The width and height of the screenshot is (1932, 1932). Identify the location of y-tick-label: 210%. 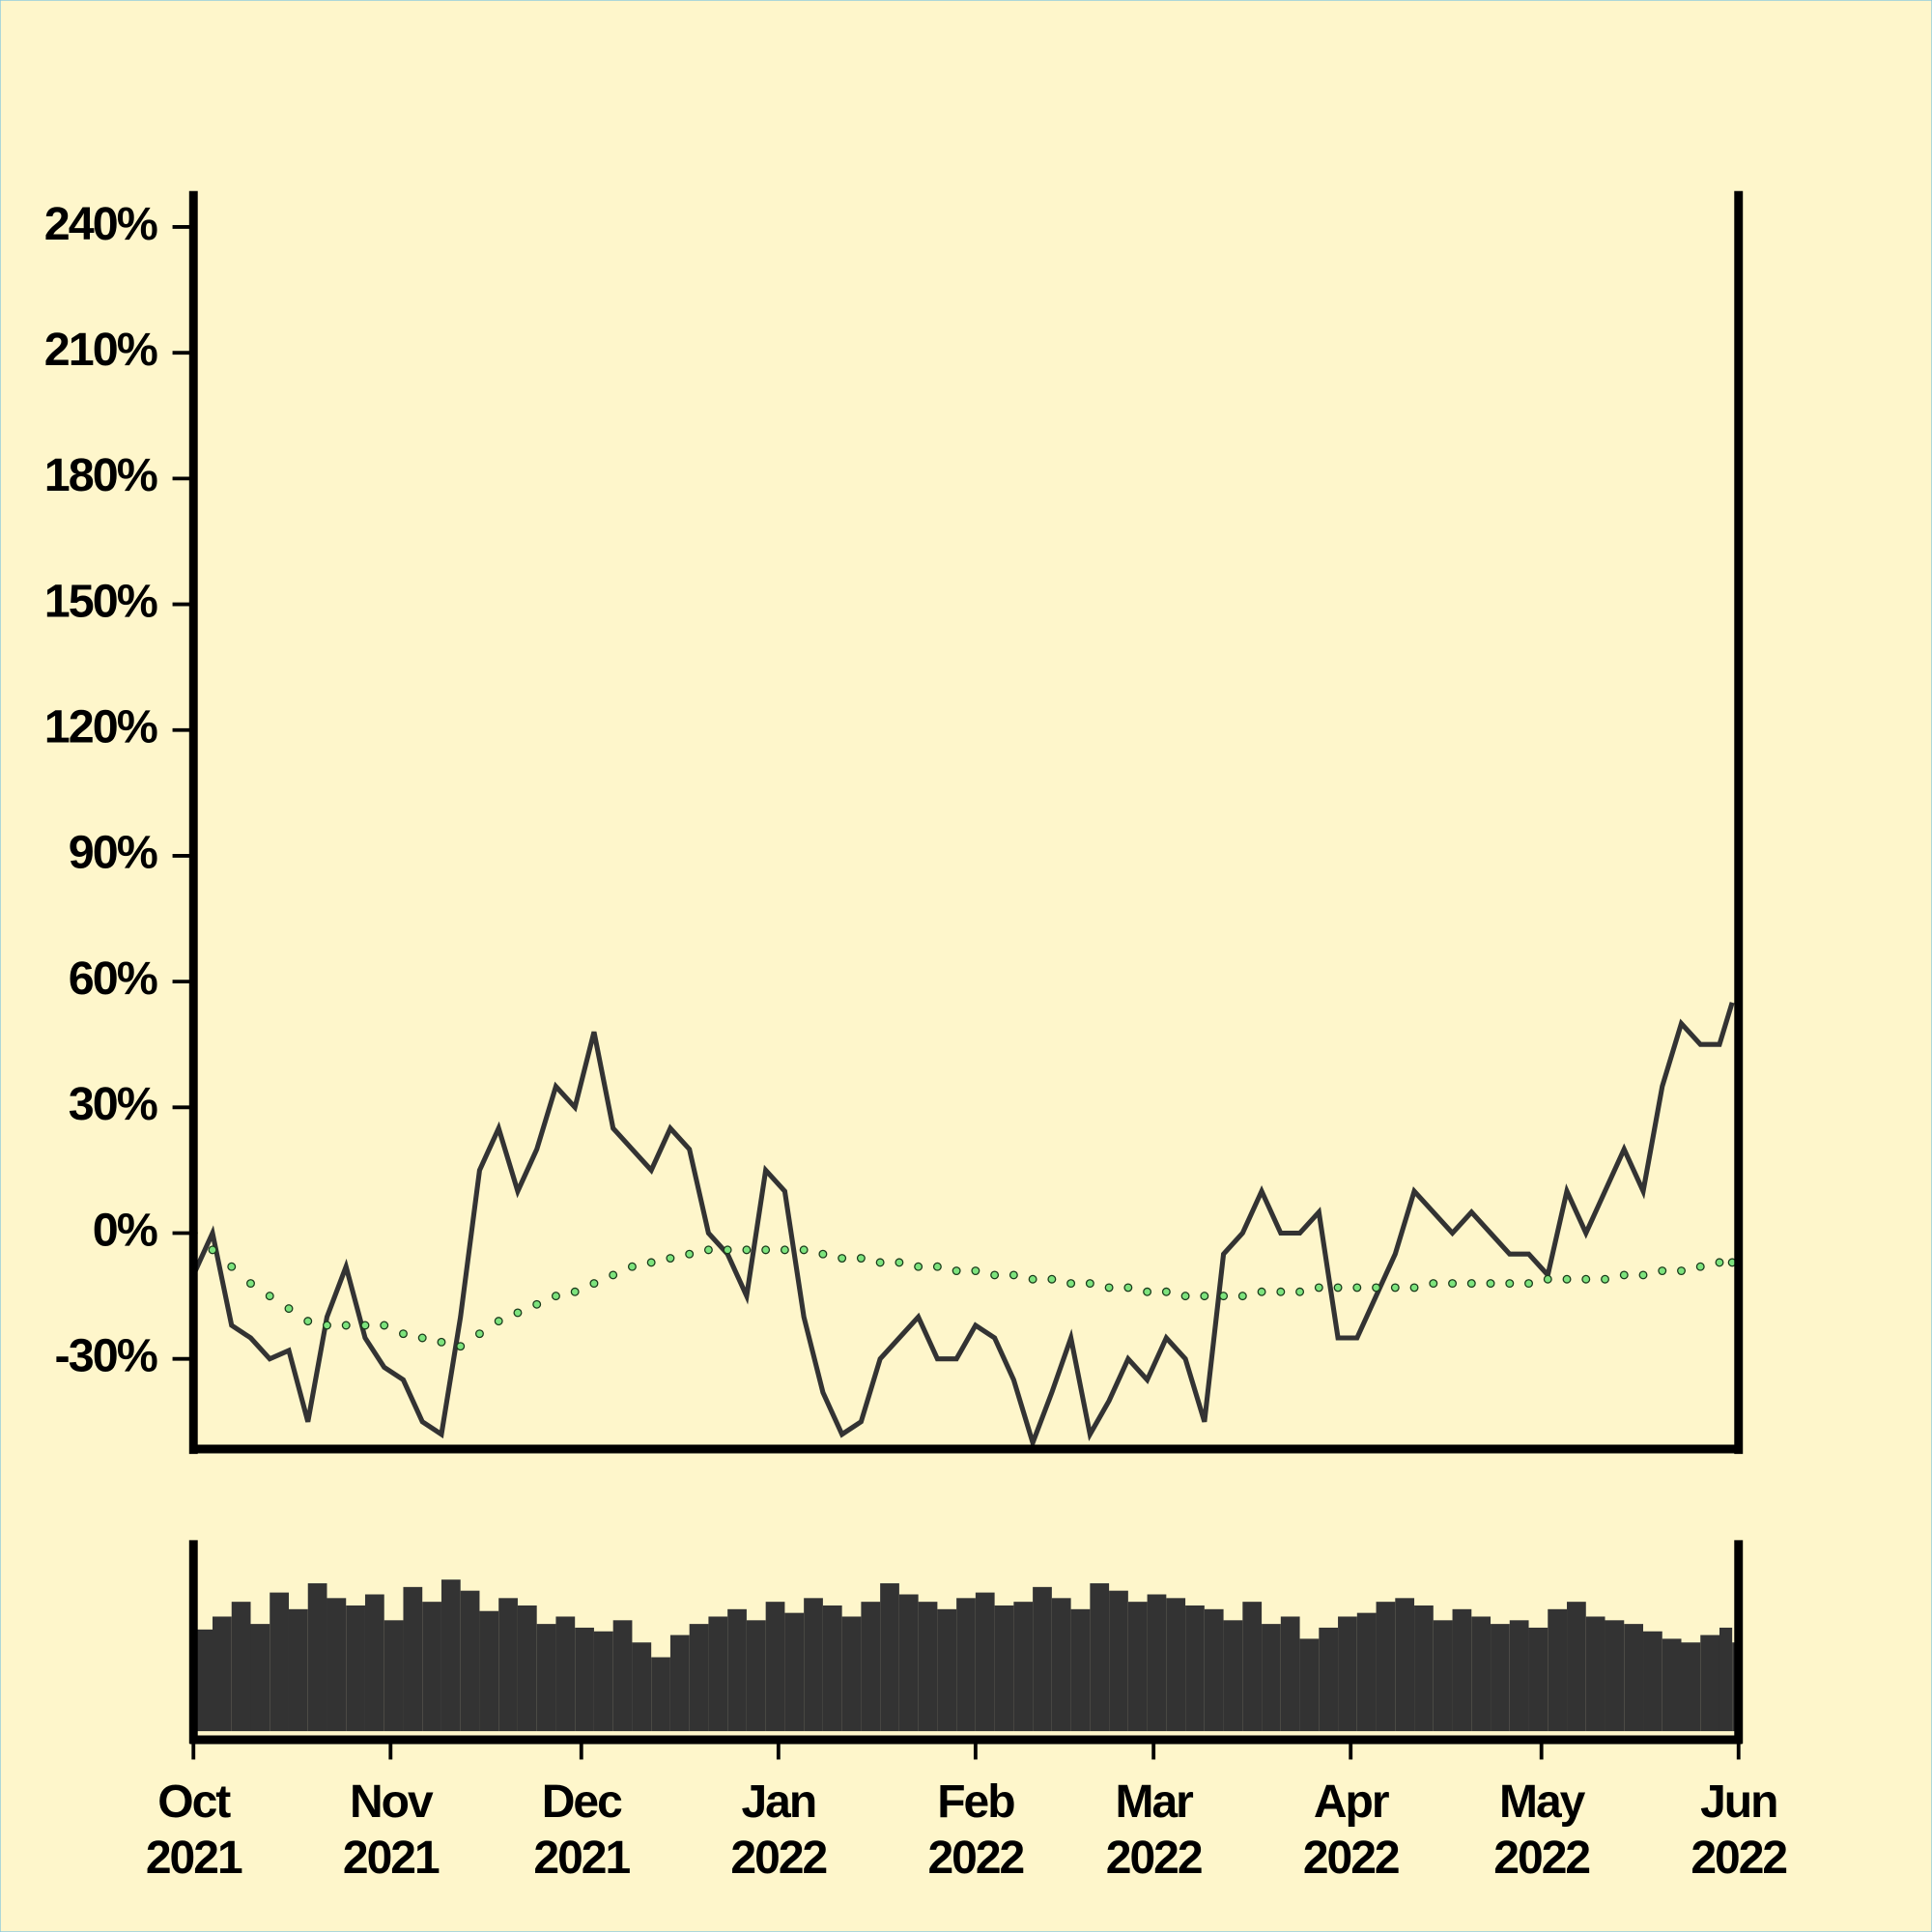
(100, 350).